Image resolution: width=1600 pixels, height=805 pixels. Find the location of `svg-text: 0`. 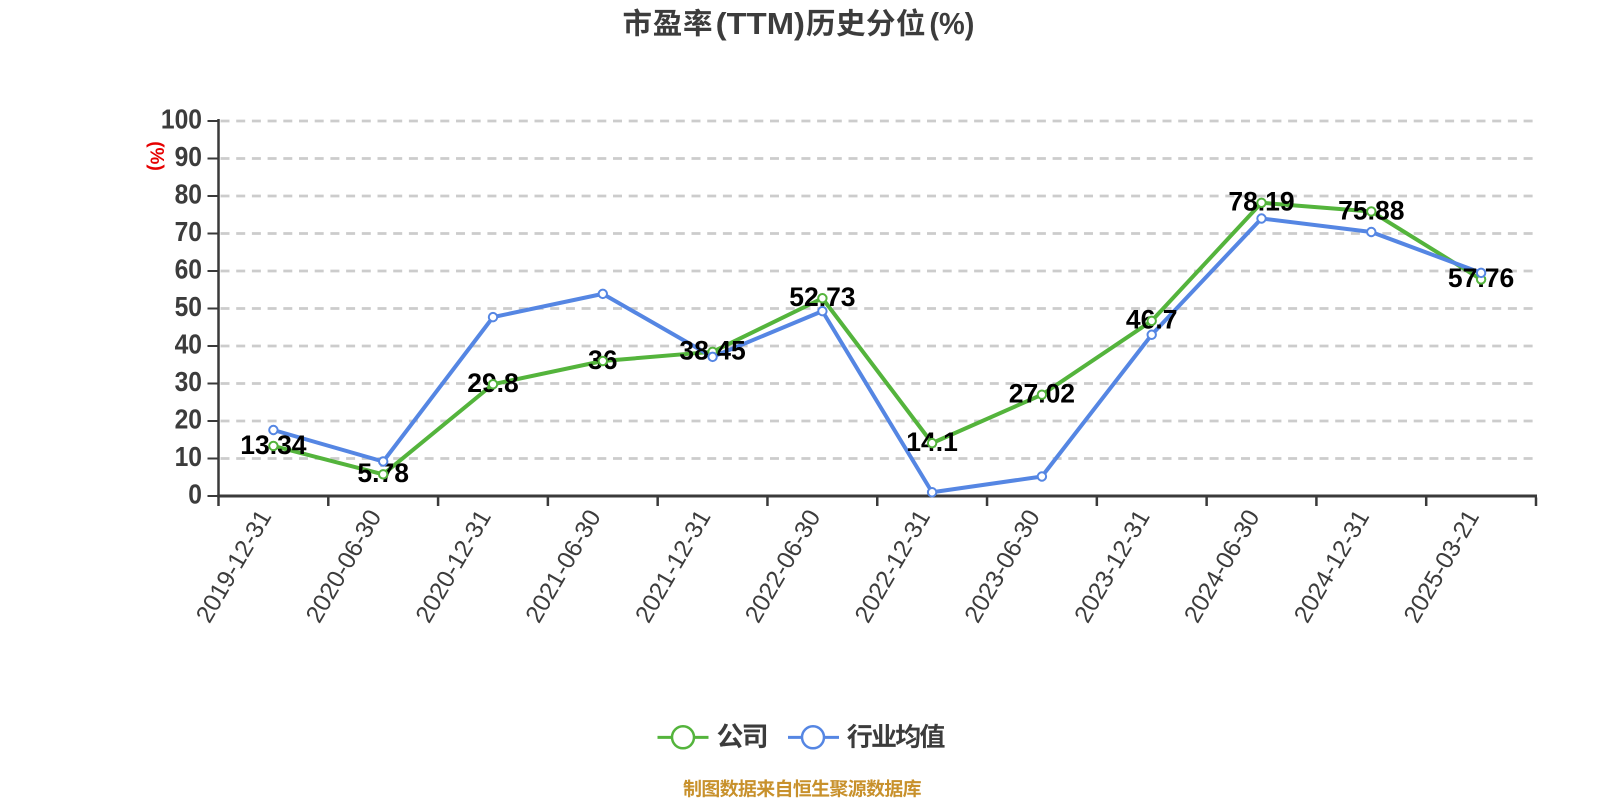

svg-text: 0 is located at coordinates (195, 494).